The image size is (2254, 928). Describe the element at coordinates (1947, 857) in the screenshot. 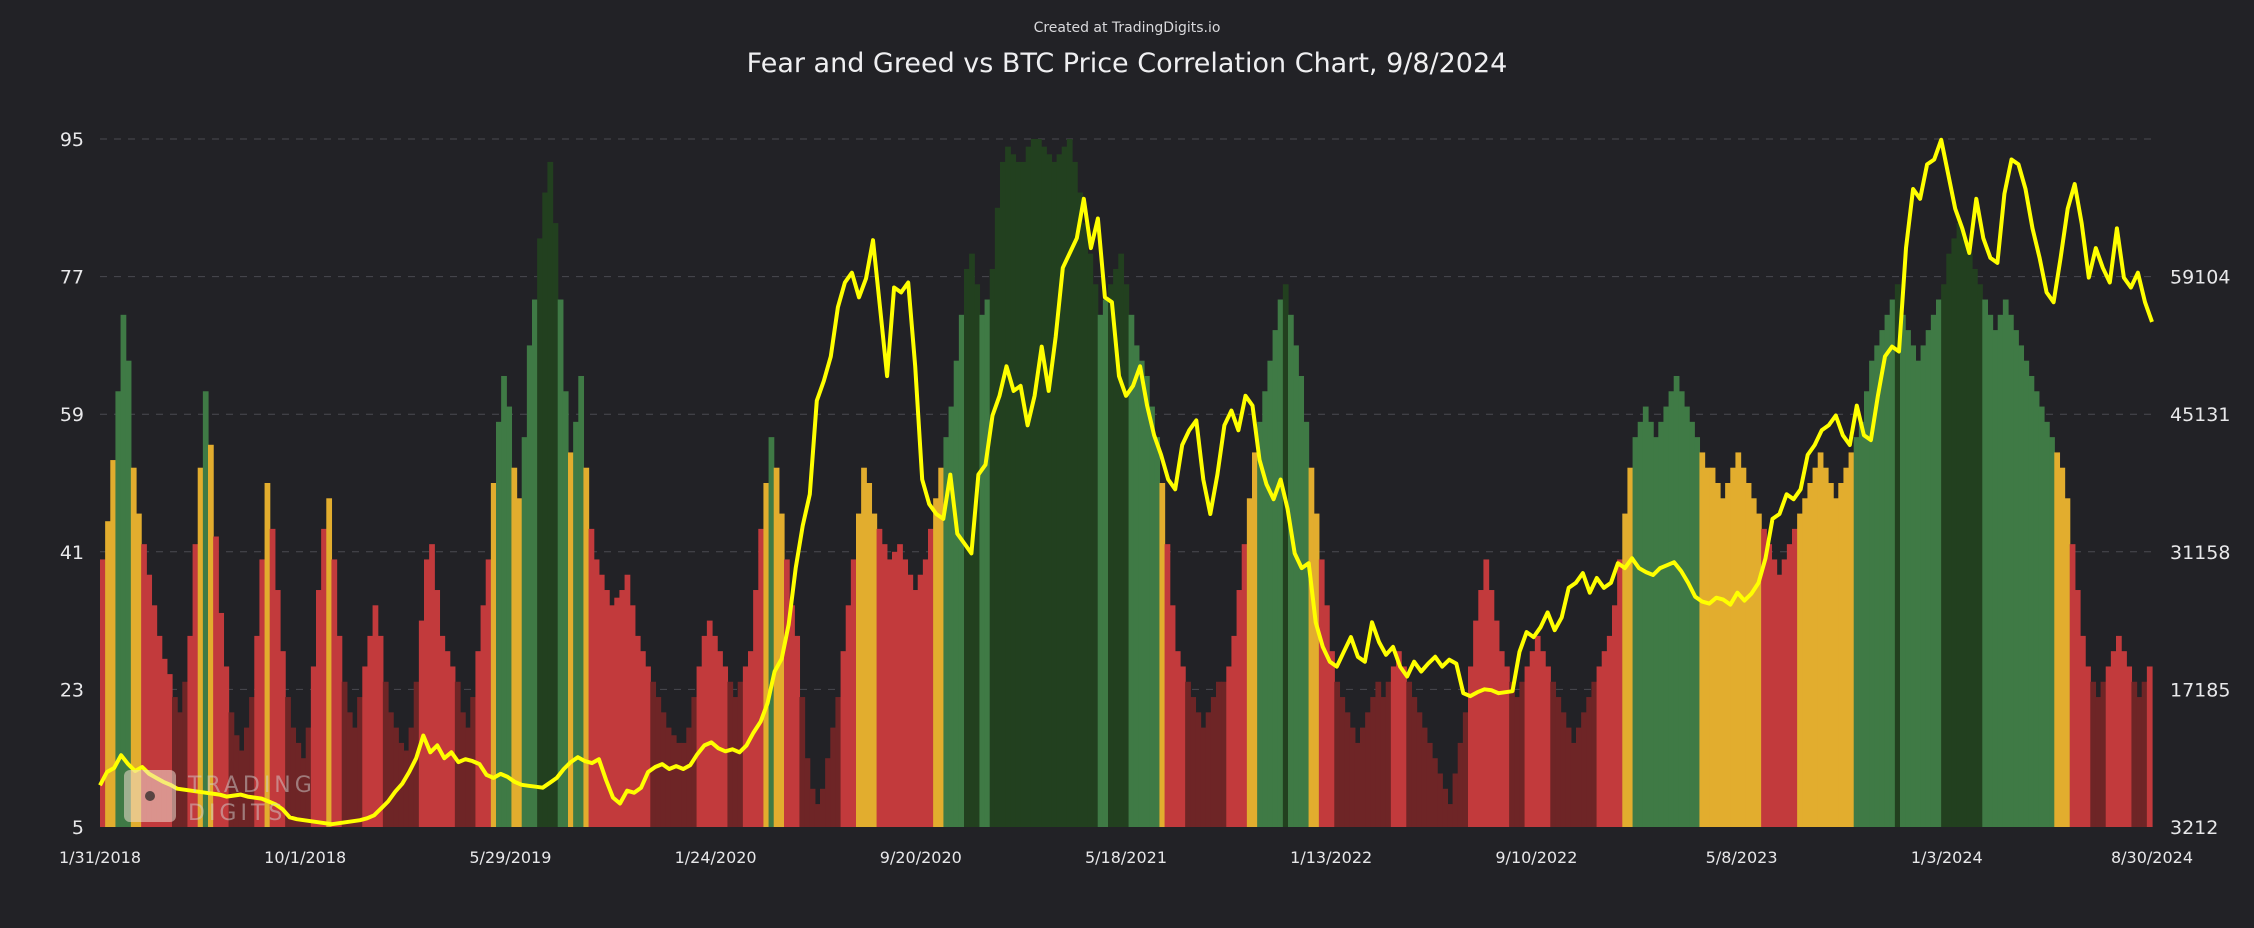

I see `x-tick-label: 1/3/2024` at that location.